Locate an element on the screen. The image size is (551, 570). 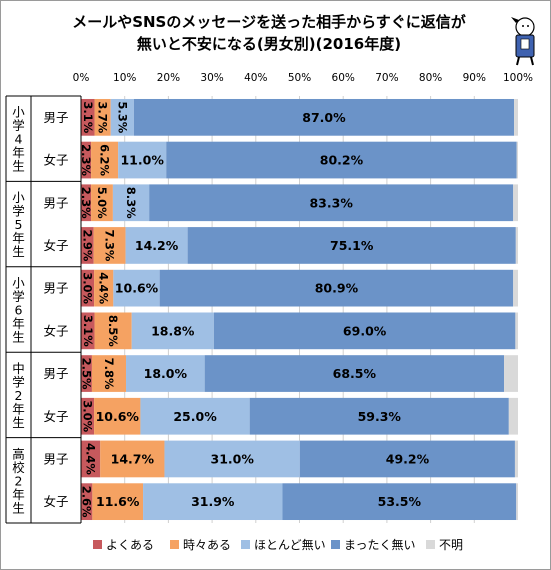
group-label: 小学 4 年生 is located at coordinates (18, 139).